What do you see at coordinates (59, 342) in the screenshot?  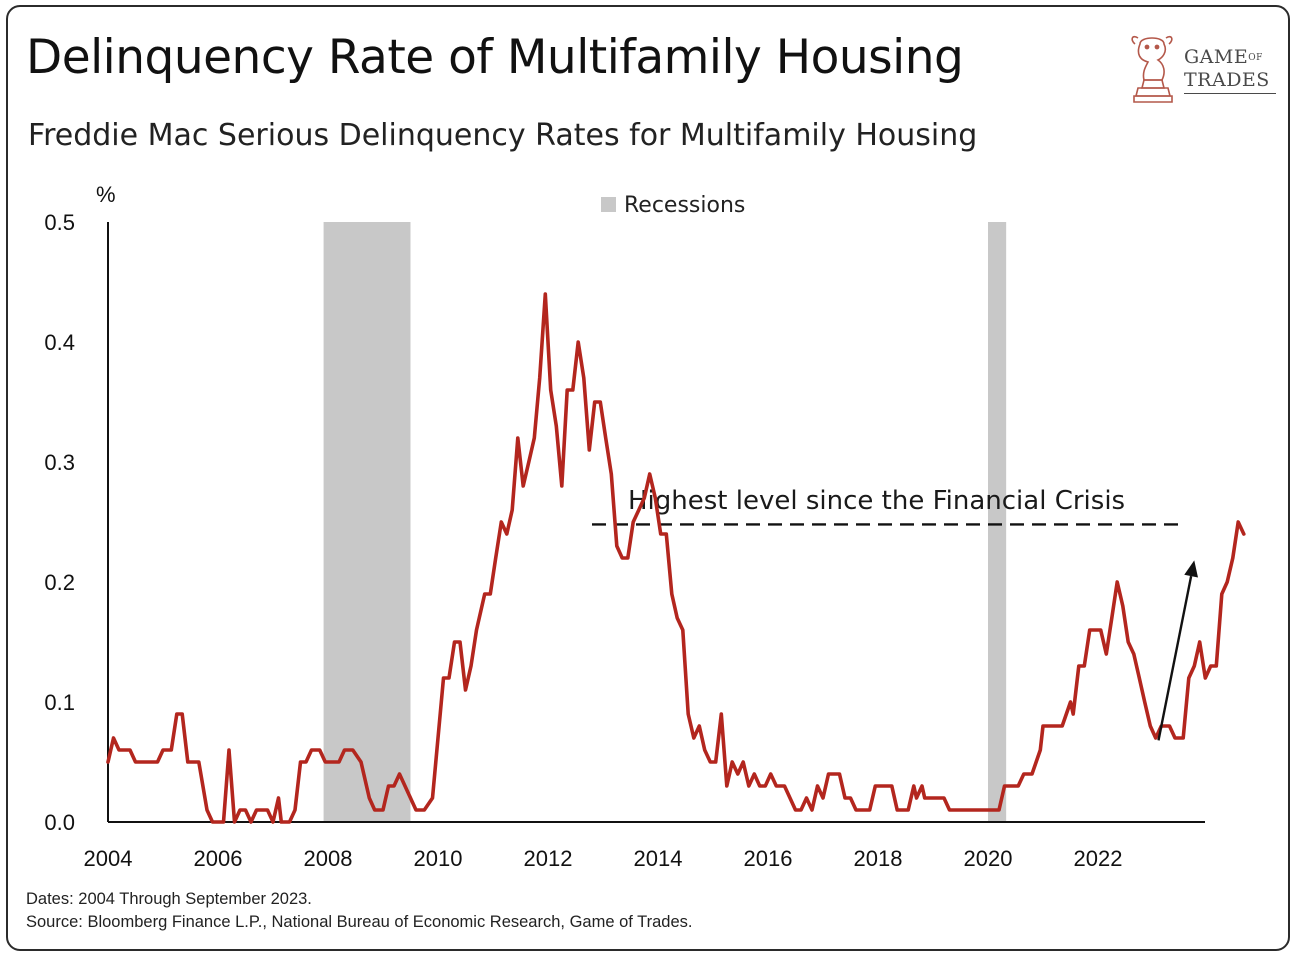 I see `y-tick-label: 0.4` at bounding box center [59, 342].